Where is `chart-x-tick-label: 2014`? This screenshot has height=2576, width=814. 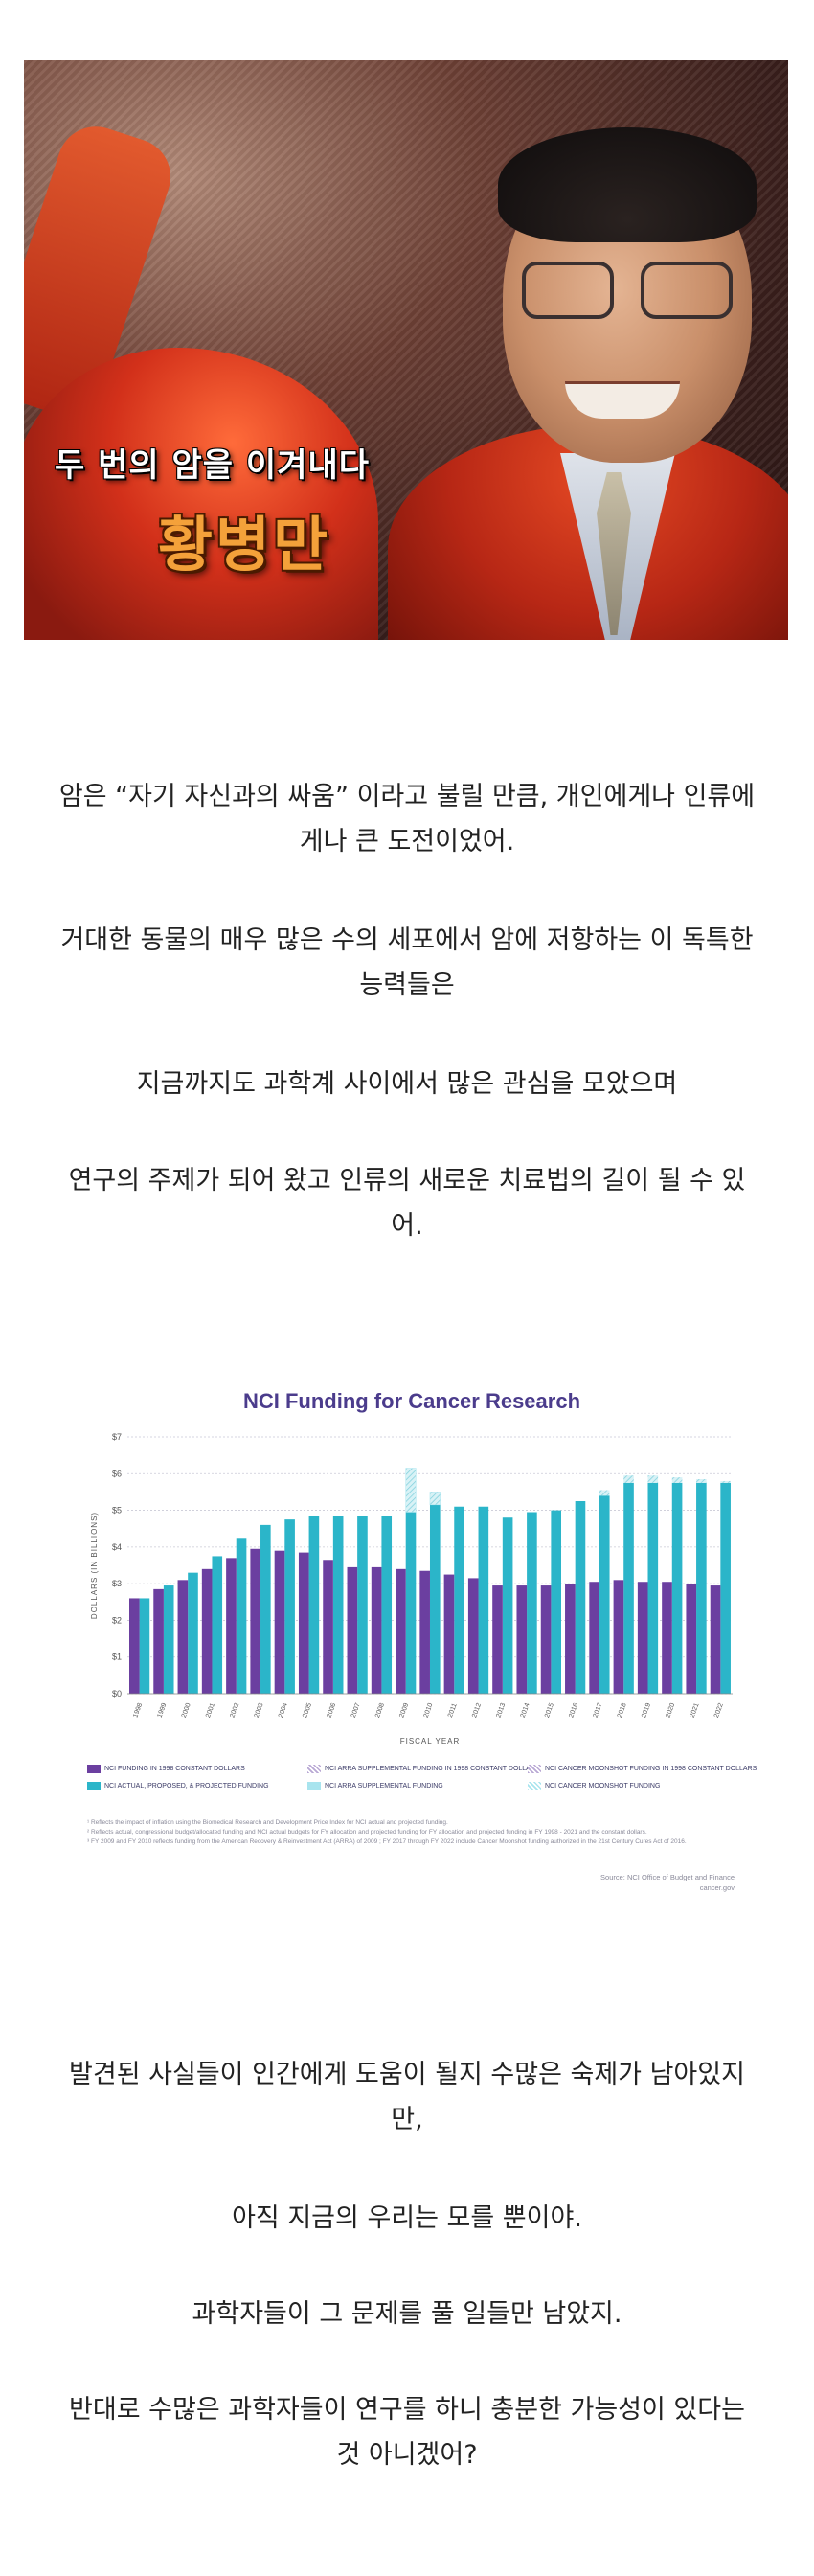 chart-x-tick-label: 2014 is located at coordinates (525, 1711).